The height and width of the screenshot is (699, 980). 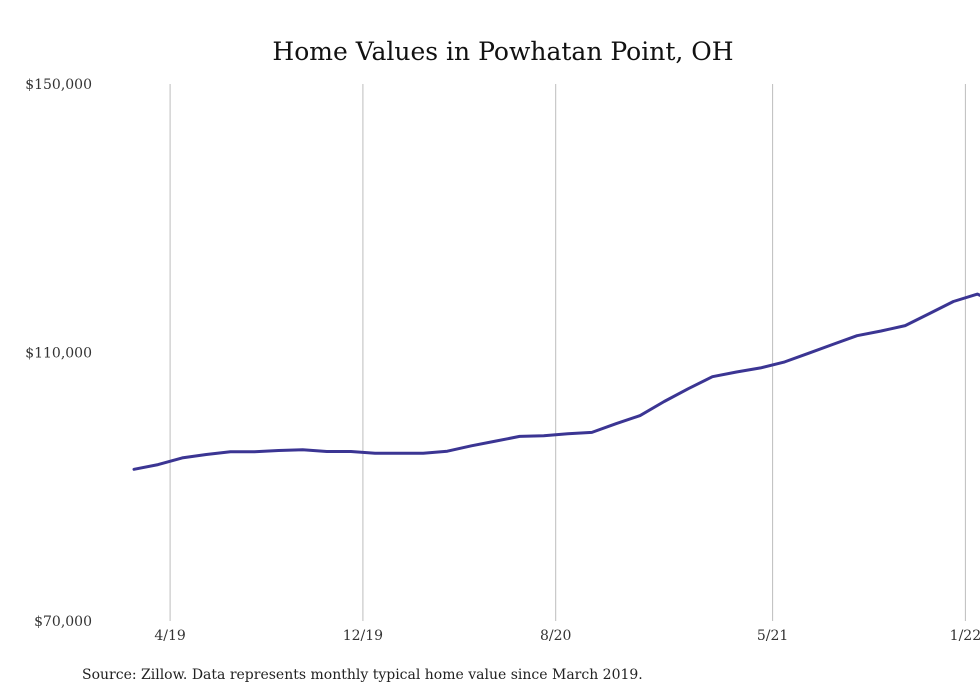 What do you see at coordinates (502, 51) in the screenshot?
I see `chart-title: Home Values in Powhatan Point, OH` at bounding box center [502, 51].